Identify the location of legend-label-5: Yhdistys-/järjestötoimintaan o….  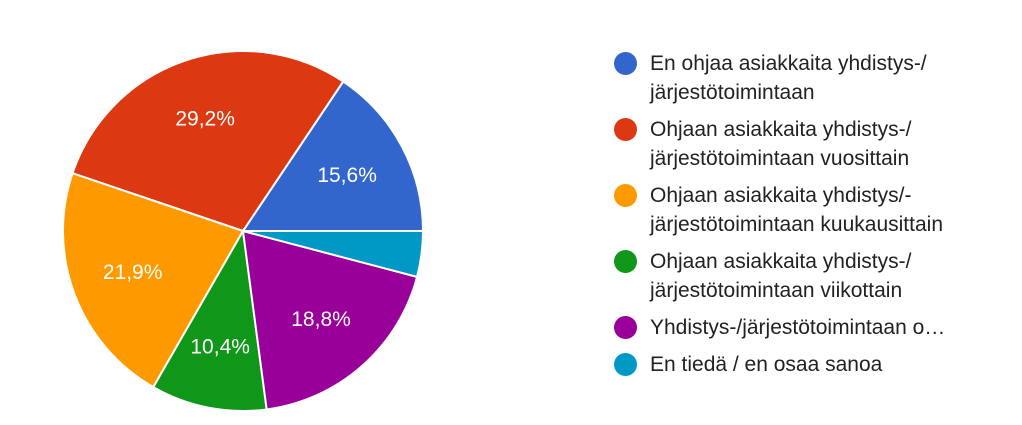
(820, 327).